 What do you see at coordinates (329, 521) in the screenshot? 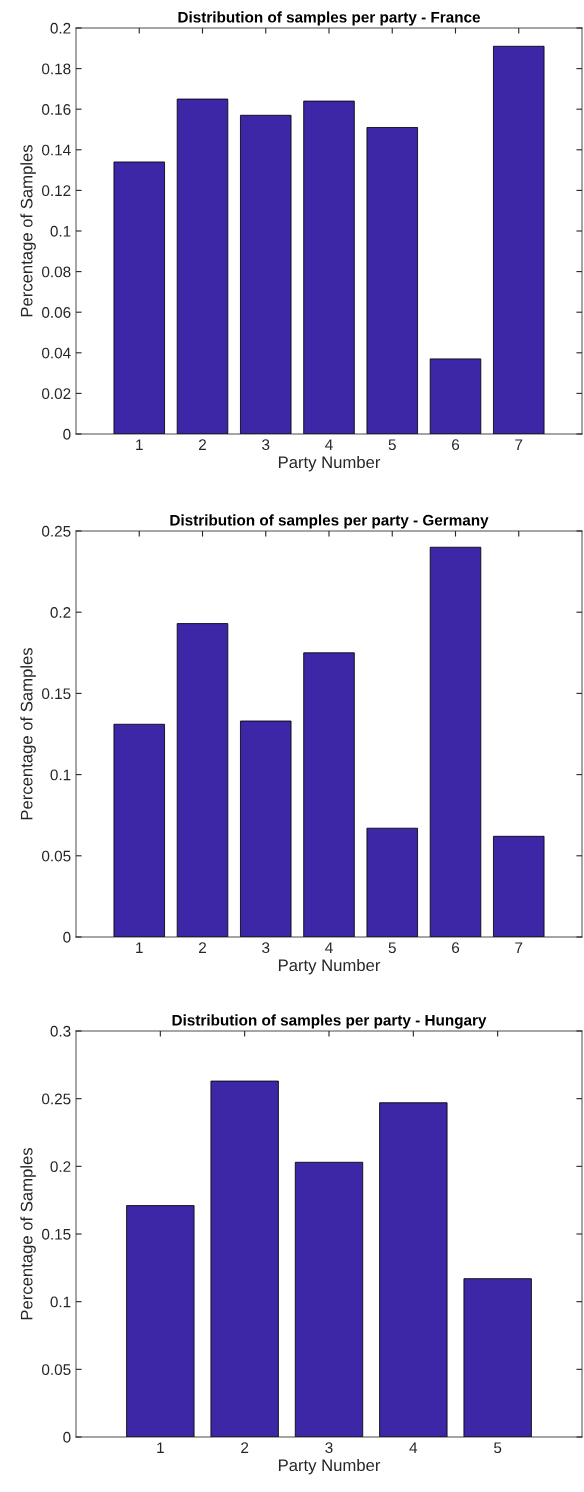
I see `chart-title: Distribution of samples per party - Germany` at bounding box center [329, 521].